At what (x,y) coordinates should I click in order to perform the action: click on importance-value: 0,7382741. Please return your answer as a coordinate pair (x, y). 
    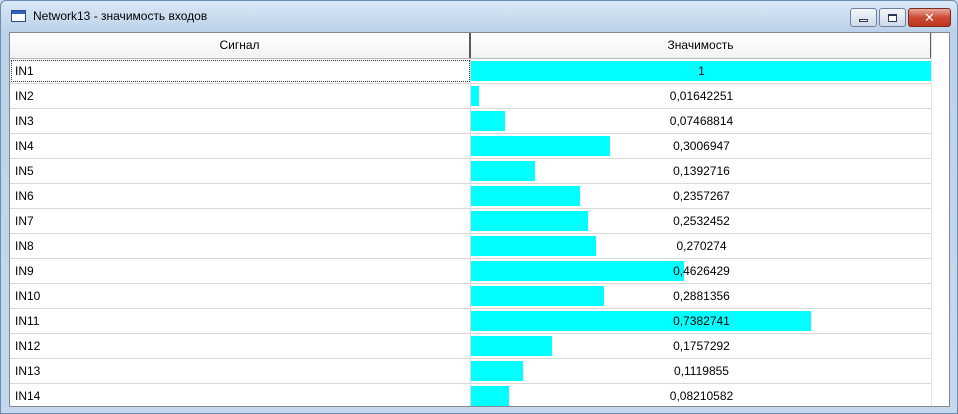
    Looking at the image, I should click on (701, 321).